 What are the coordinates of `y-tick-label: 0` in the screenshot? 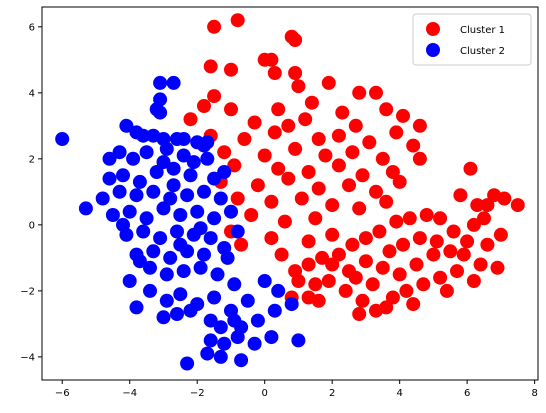 It's located at (32, 225).